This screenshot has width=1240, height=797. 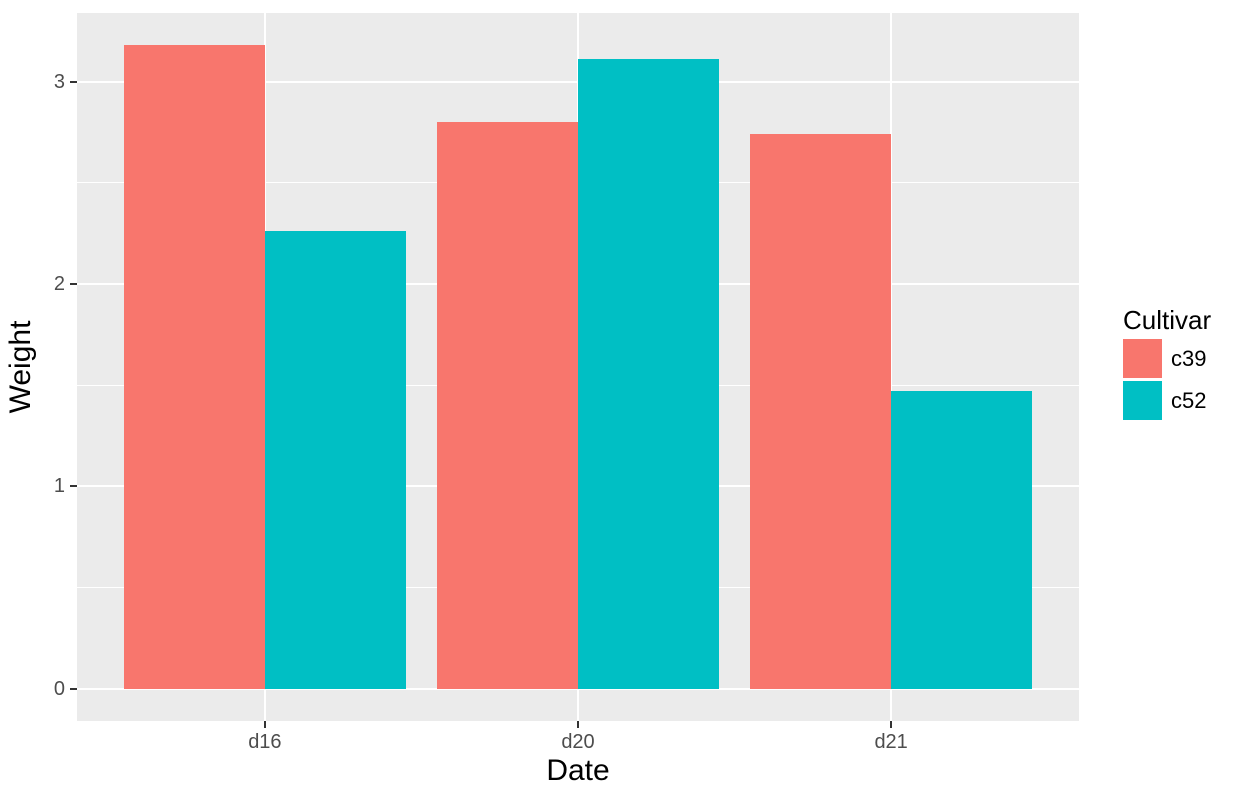 I want to click on legend-swatch-c39, so click(x=1142, y=358).